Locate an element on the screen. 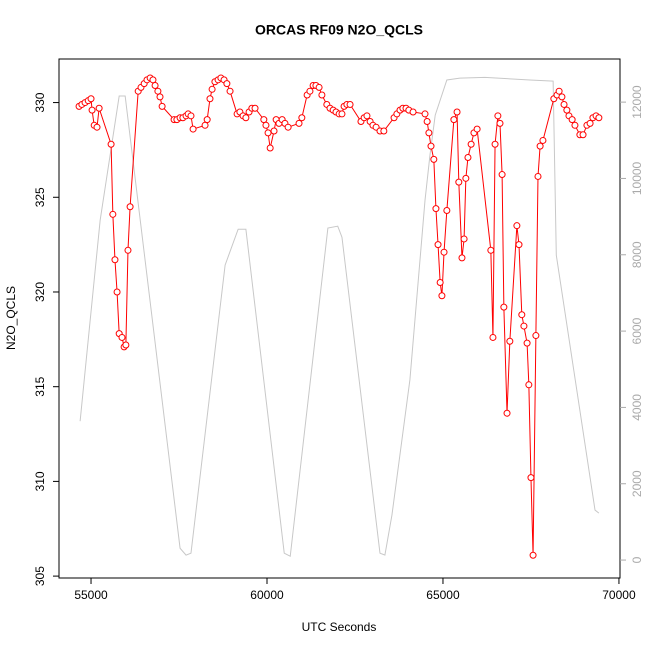 The height and width of the screenshot is (650, 650). x-tick-label: 70000 is located at coordinates (619, 595).